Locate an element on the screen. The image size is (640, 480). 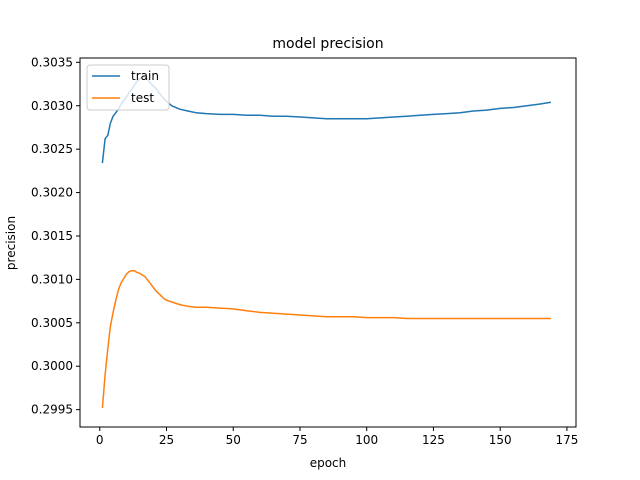
chart-title: model precision is located at coordinates (327, 44).